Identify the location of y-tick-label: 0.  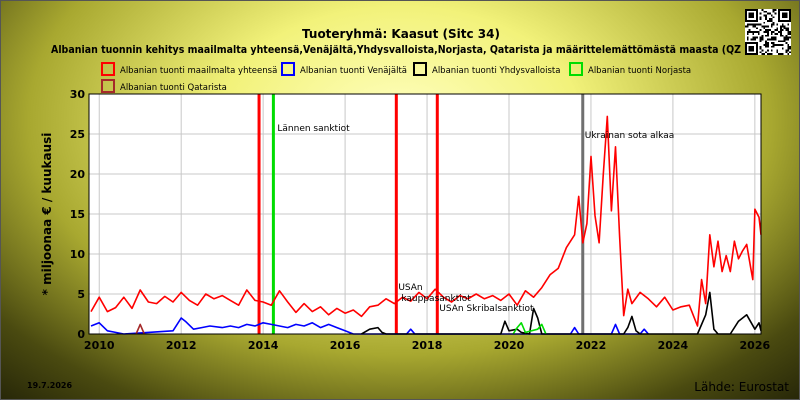
(81, 334).